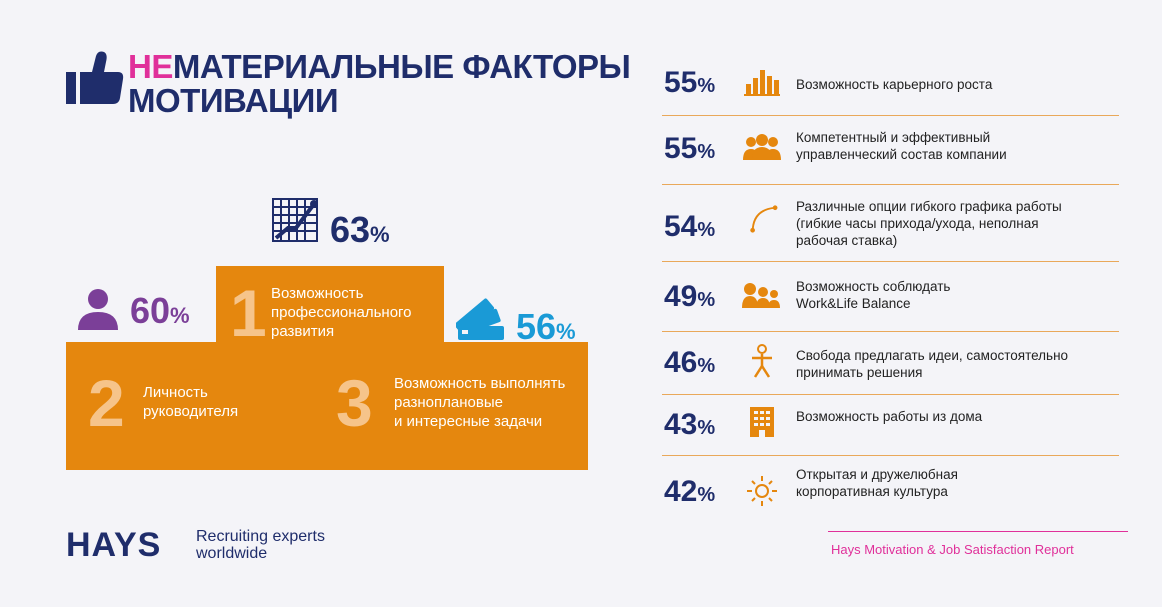 This screenshot has width=1162, height=607. I want to click on factor-label: Возможность работы из дома, so click(889, 416).